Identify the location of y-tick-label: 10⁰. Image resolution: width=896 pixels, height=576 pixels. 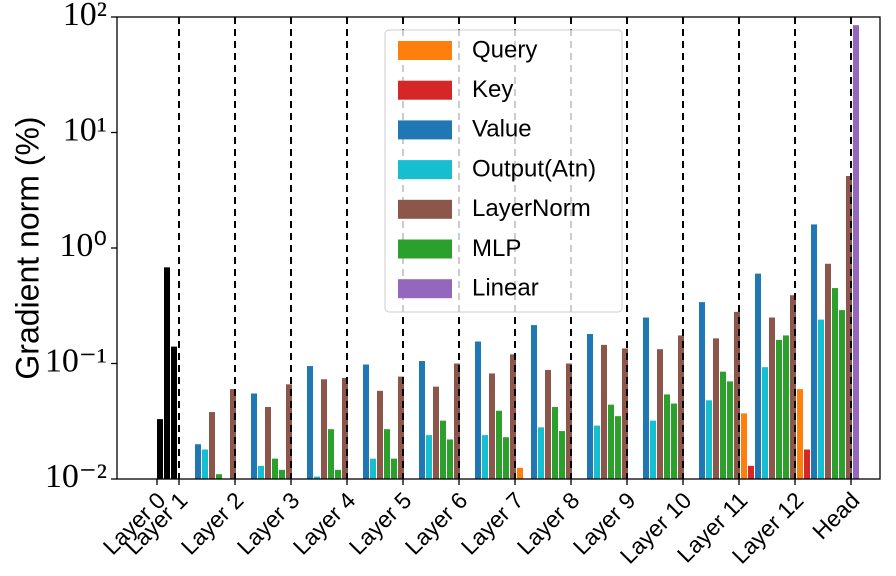
(83, 245).